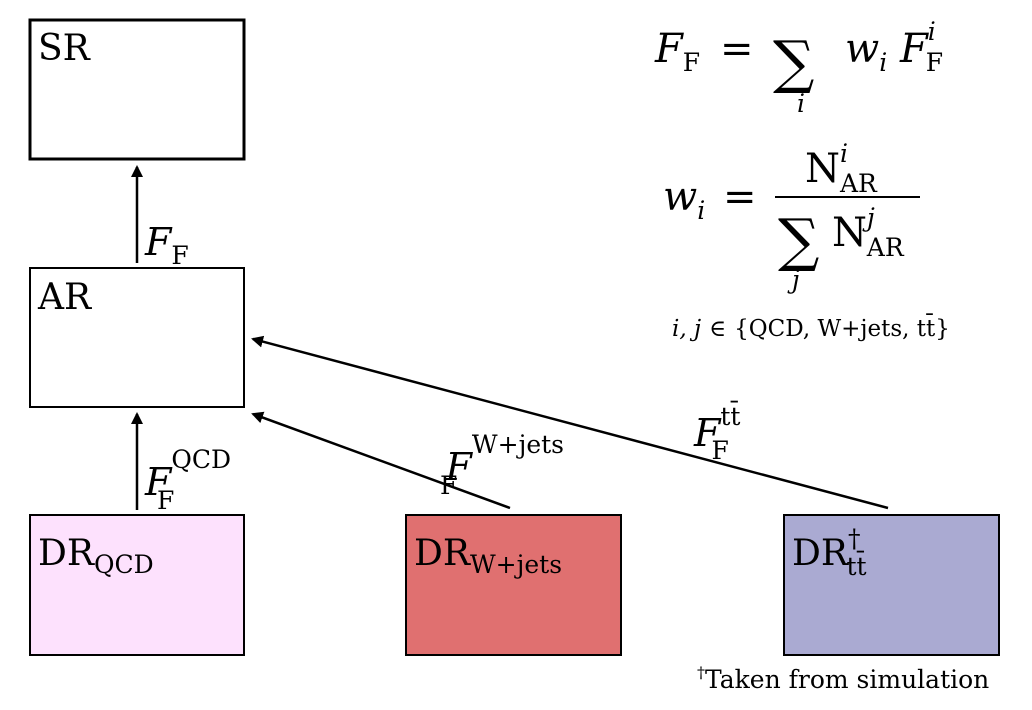 The width and height of the screenshot is (1032, 710). I want to click on svg-text: i, so click(801, 103).